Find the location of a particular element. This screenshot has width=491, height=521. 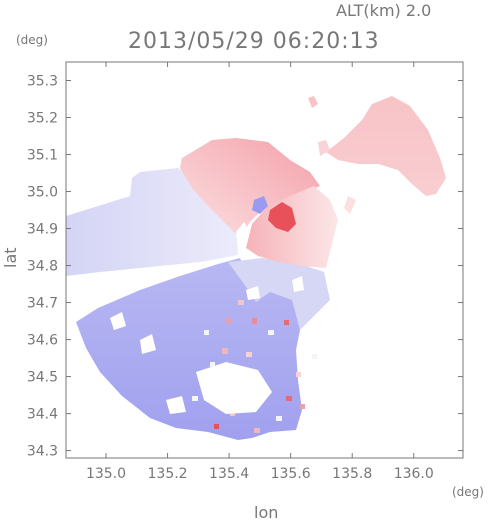

y-tick-label: 34.7 is located at coordinates (42, 304).